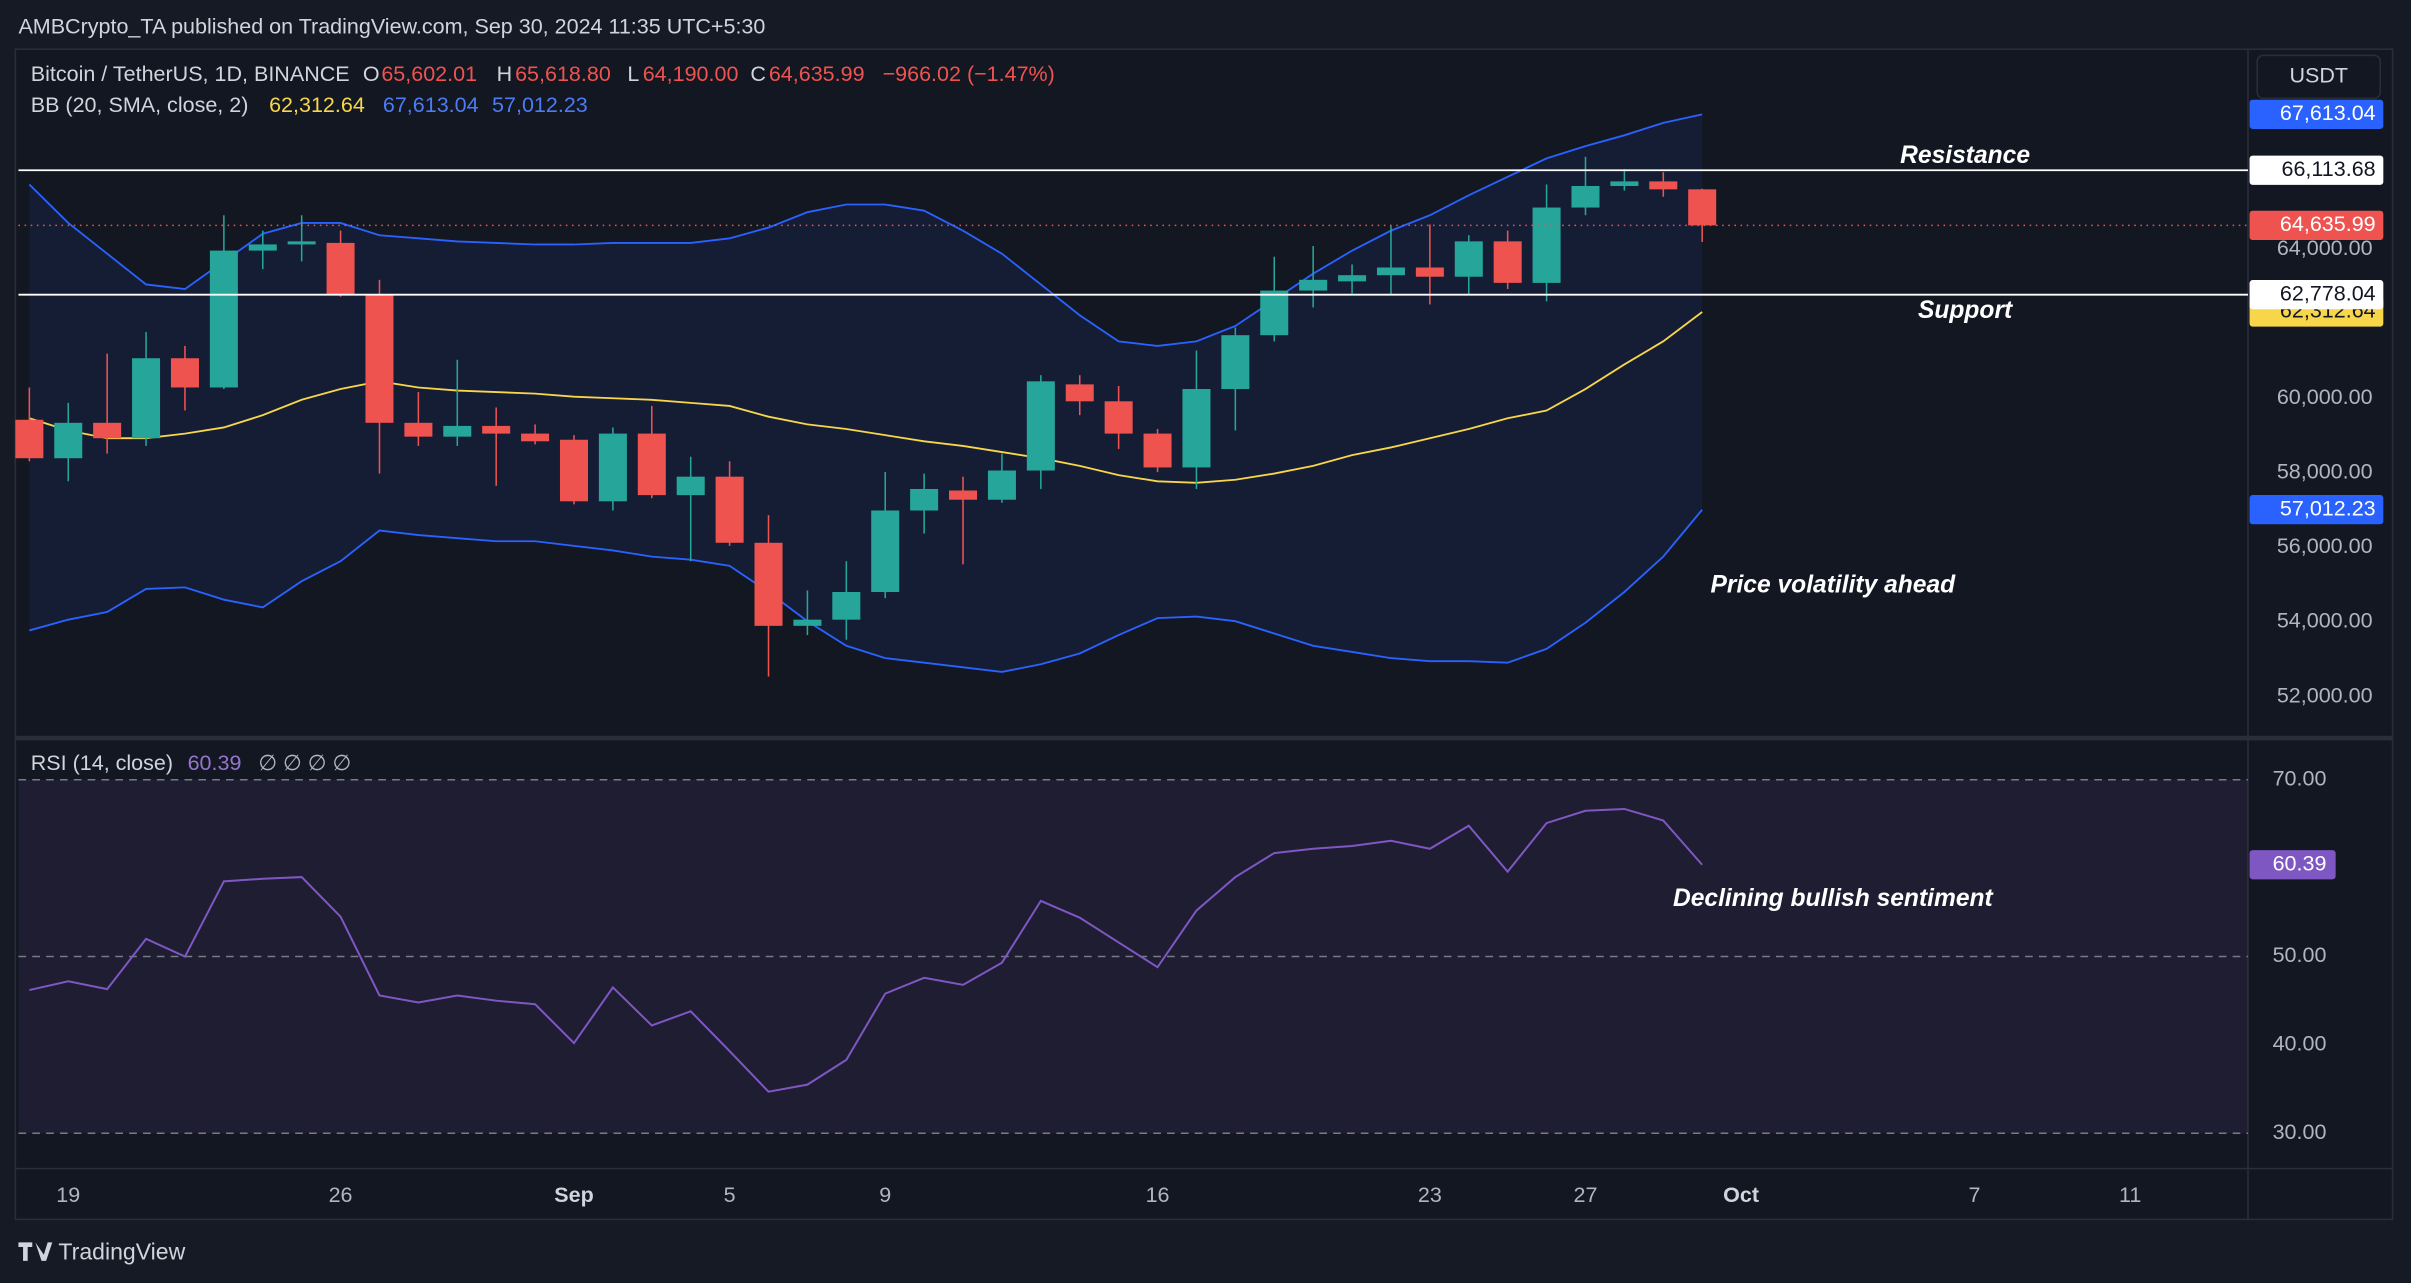 The width and height of the screenshot is (2411, 1283). I want to click on symbol-title: Bitcoin / TetherUS, 1D, BINANCE, so click(190, 74).